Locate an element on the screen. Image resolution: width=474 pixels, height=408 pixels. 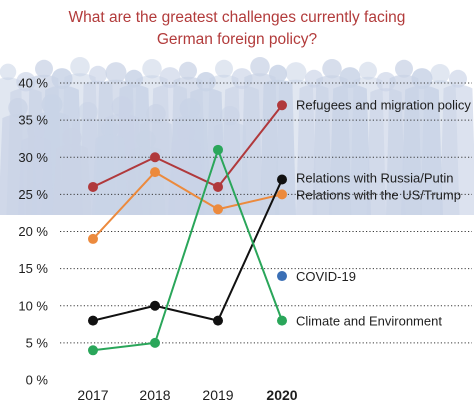
y-tick-label: 40 % is located at coordinates (33, 83).